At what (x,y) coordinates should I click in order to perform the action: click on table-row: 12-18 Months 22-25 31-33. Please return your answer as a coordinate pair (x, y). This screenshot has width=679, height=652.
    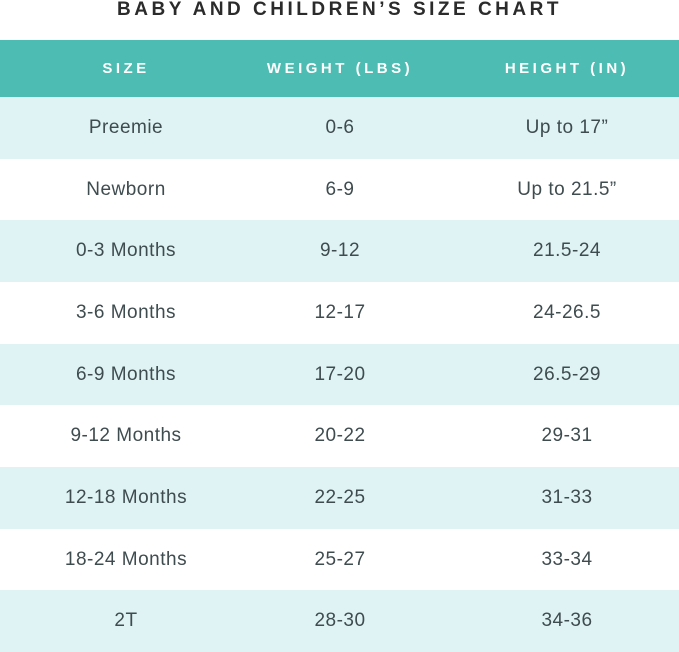
    Looking at the image, I should click on (339, 498).